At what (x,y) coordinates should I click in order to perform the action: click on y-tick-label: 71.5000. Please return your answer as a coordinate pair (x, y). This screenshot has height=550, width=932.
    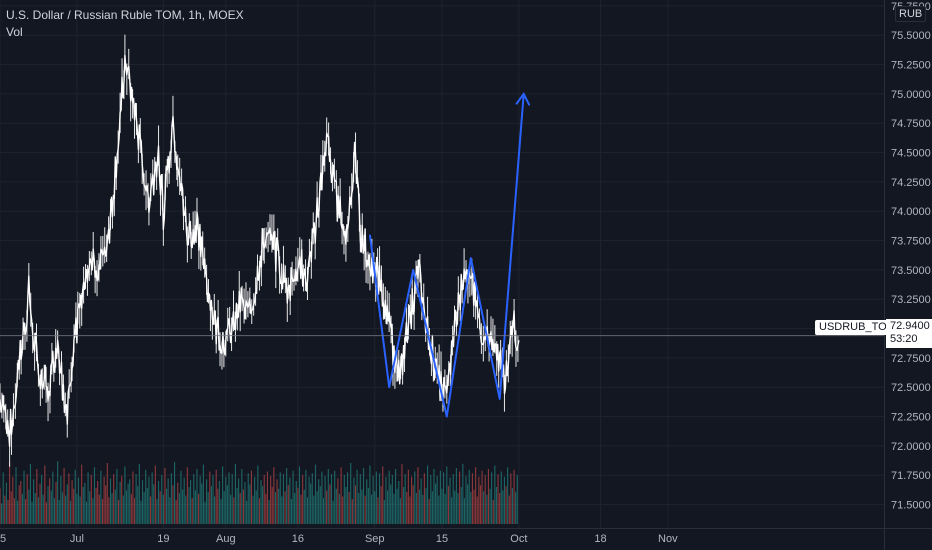
    Looking at the image, I should click on (911, 506).